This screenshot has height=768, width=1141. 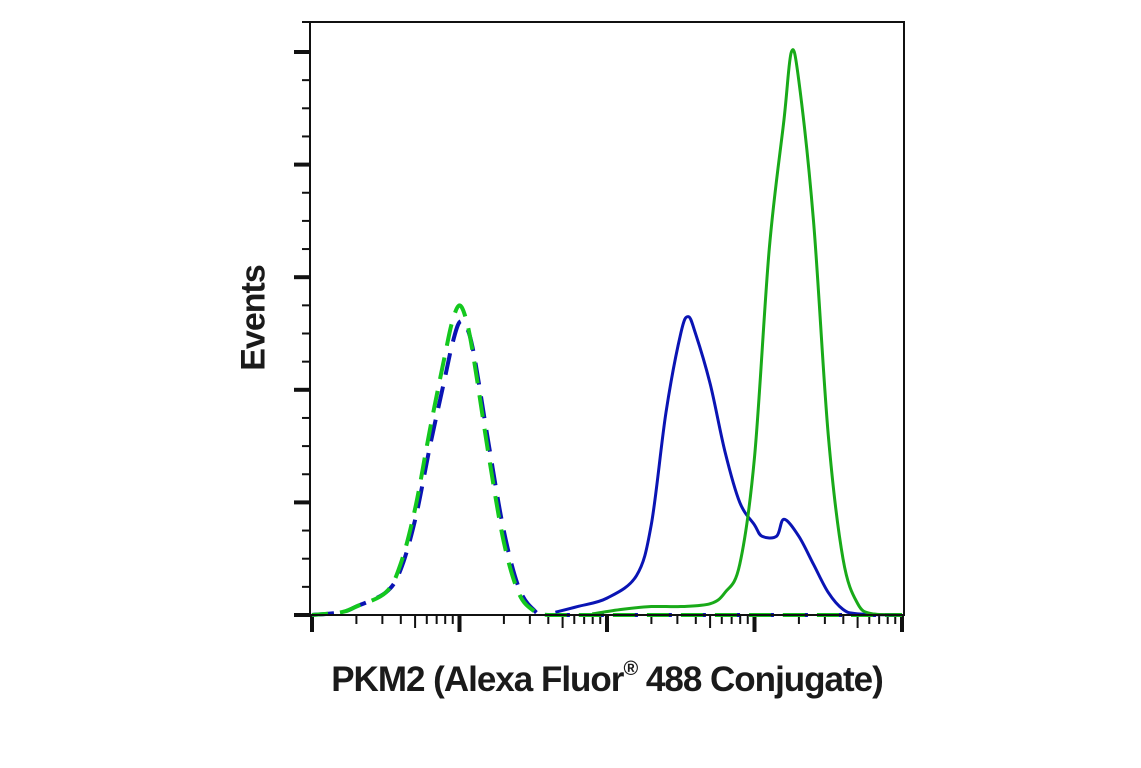 I want to click on x-axis-label-main: PKM2 (Alexa Fluor, so click(x=477, y=679).